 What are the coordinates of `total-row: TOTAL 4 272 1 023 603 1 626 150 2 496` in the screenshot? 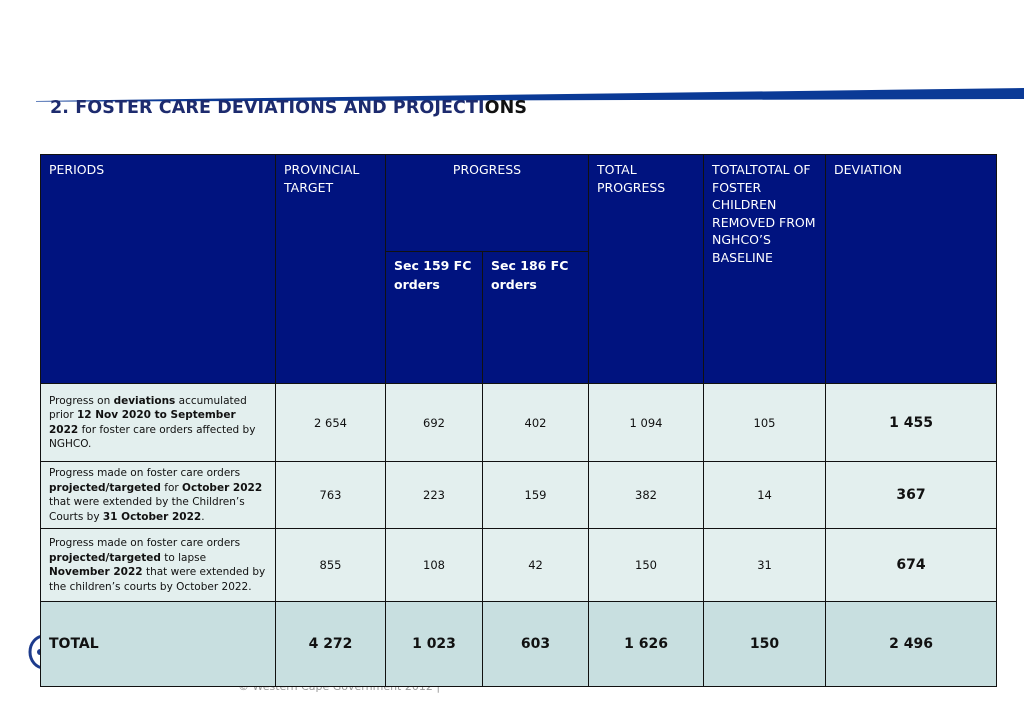 It's located at (519, 644).